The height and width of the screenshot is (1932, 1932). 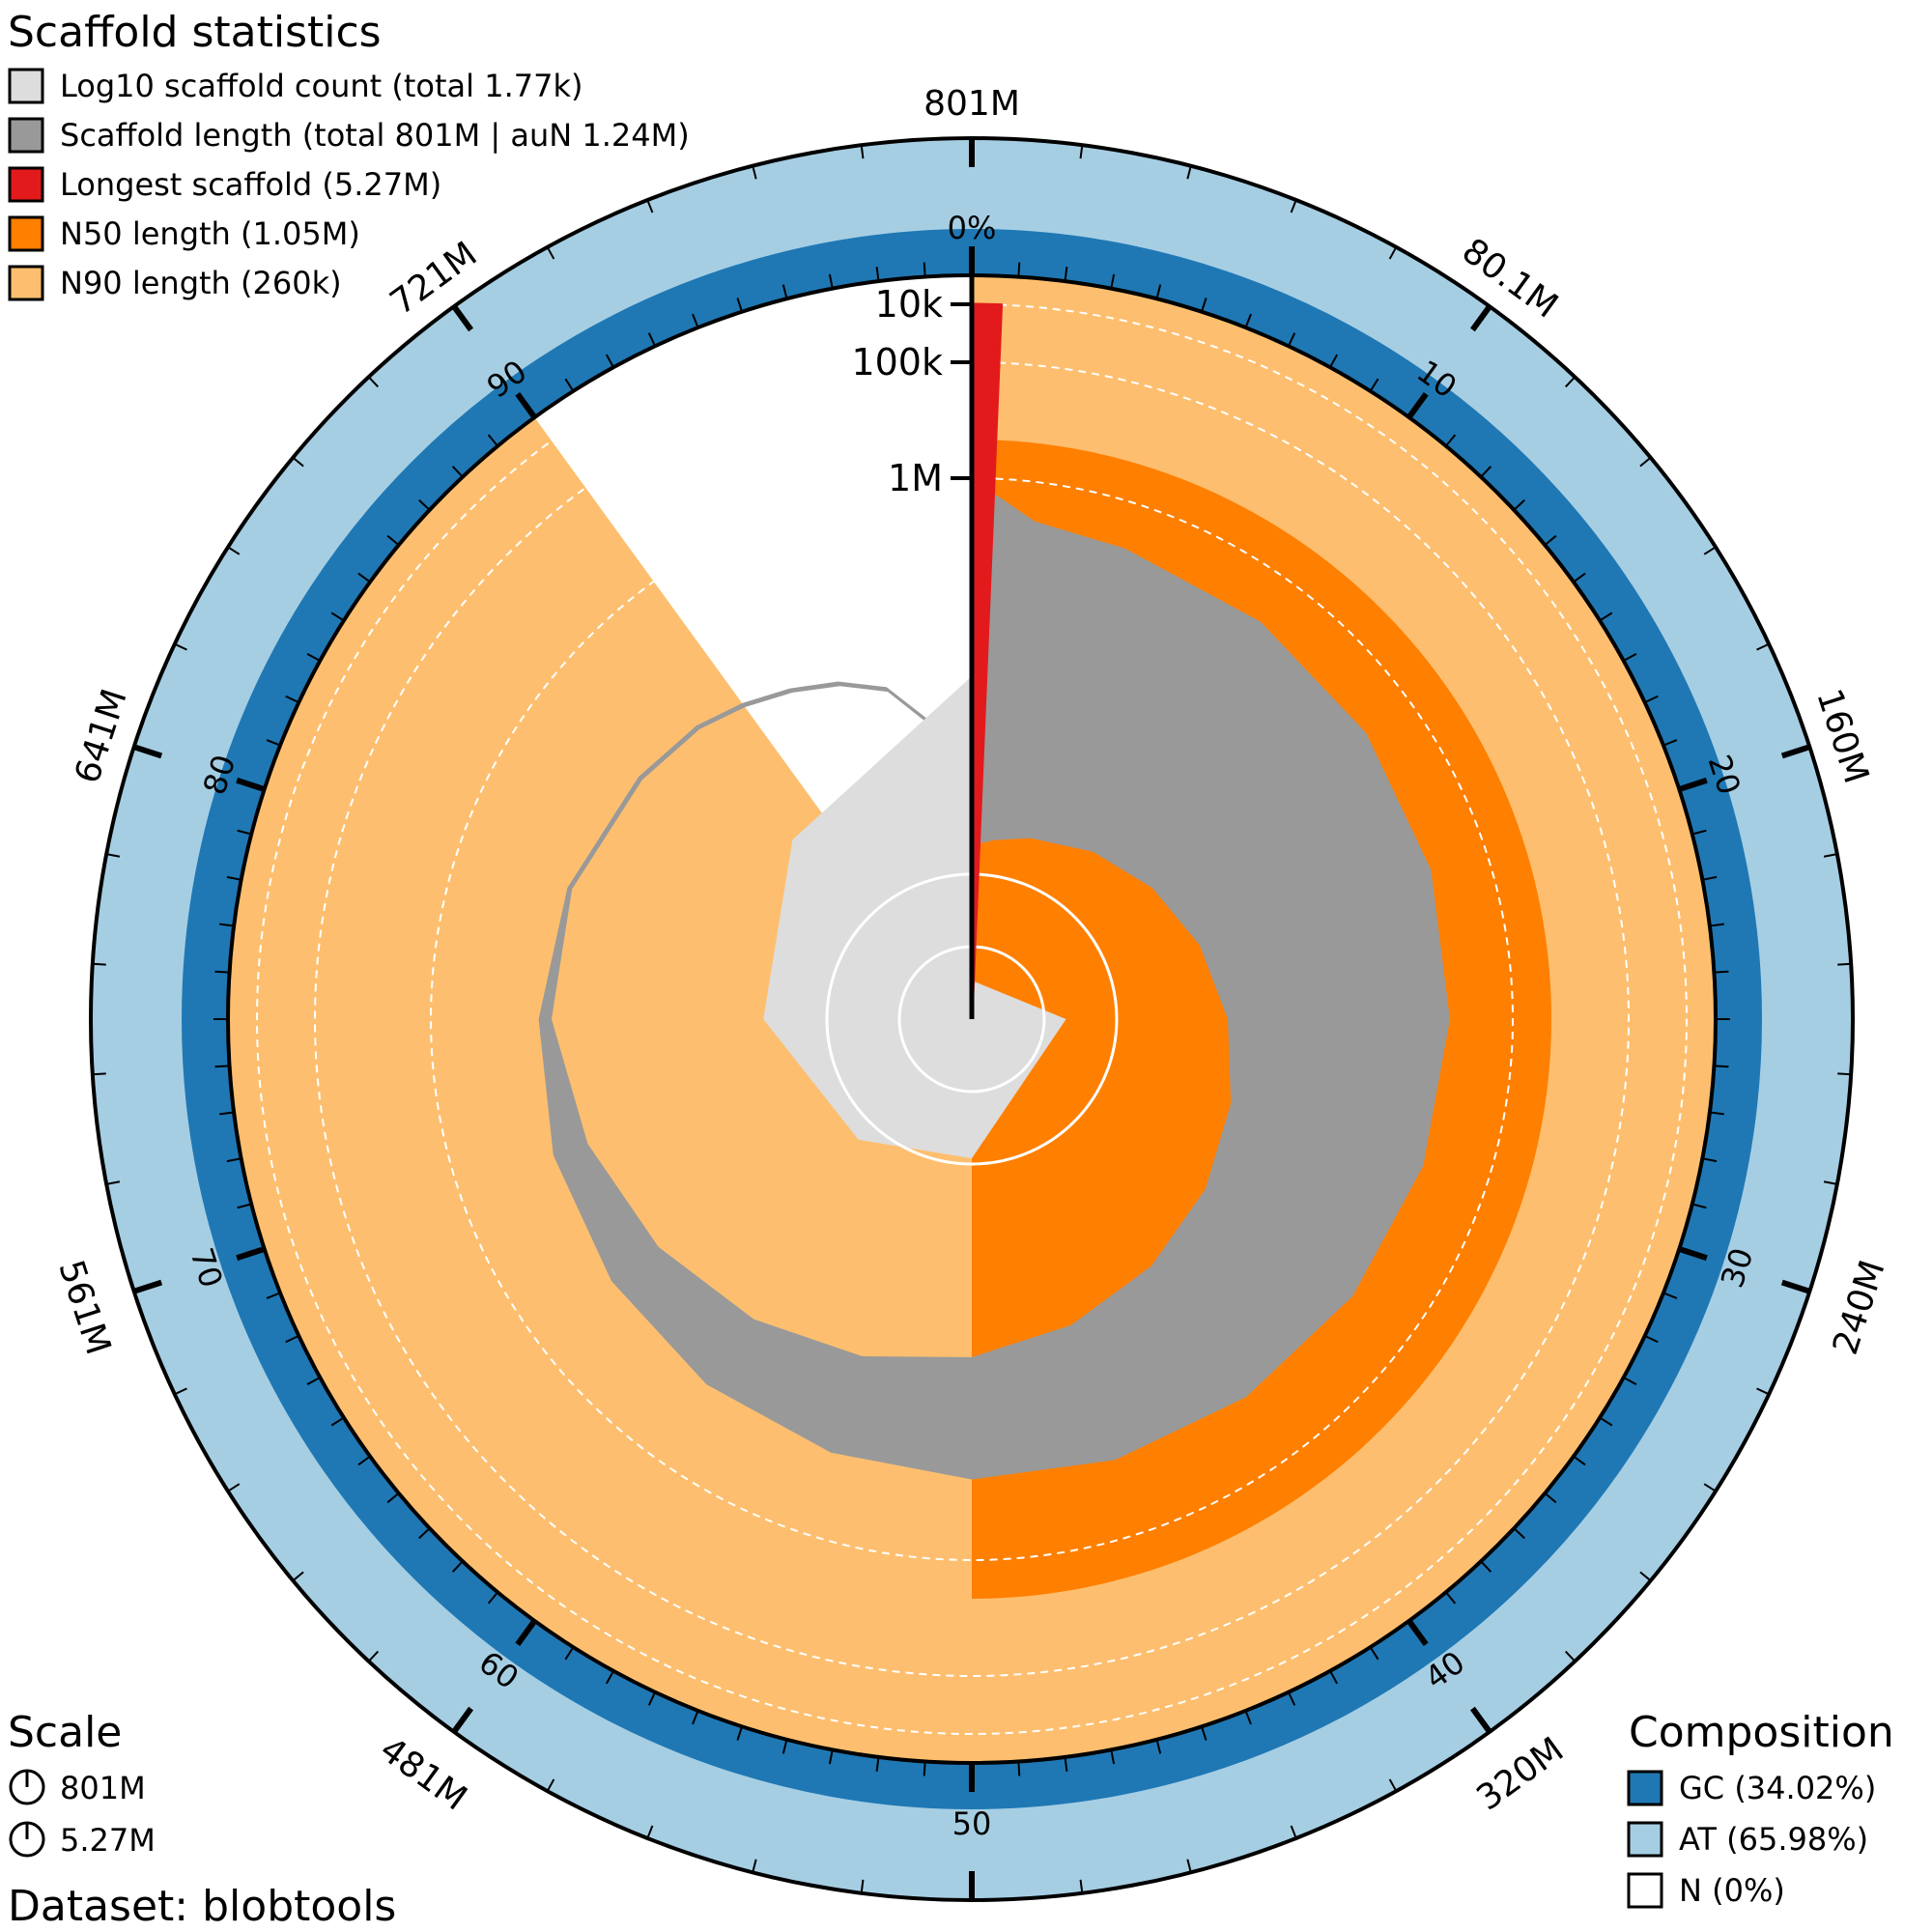 I want to click on radial-tick-label: 10k, so click(x=909, y=304).